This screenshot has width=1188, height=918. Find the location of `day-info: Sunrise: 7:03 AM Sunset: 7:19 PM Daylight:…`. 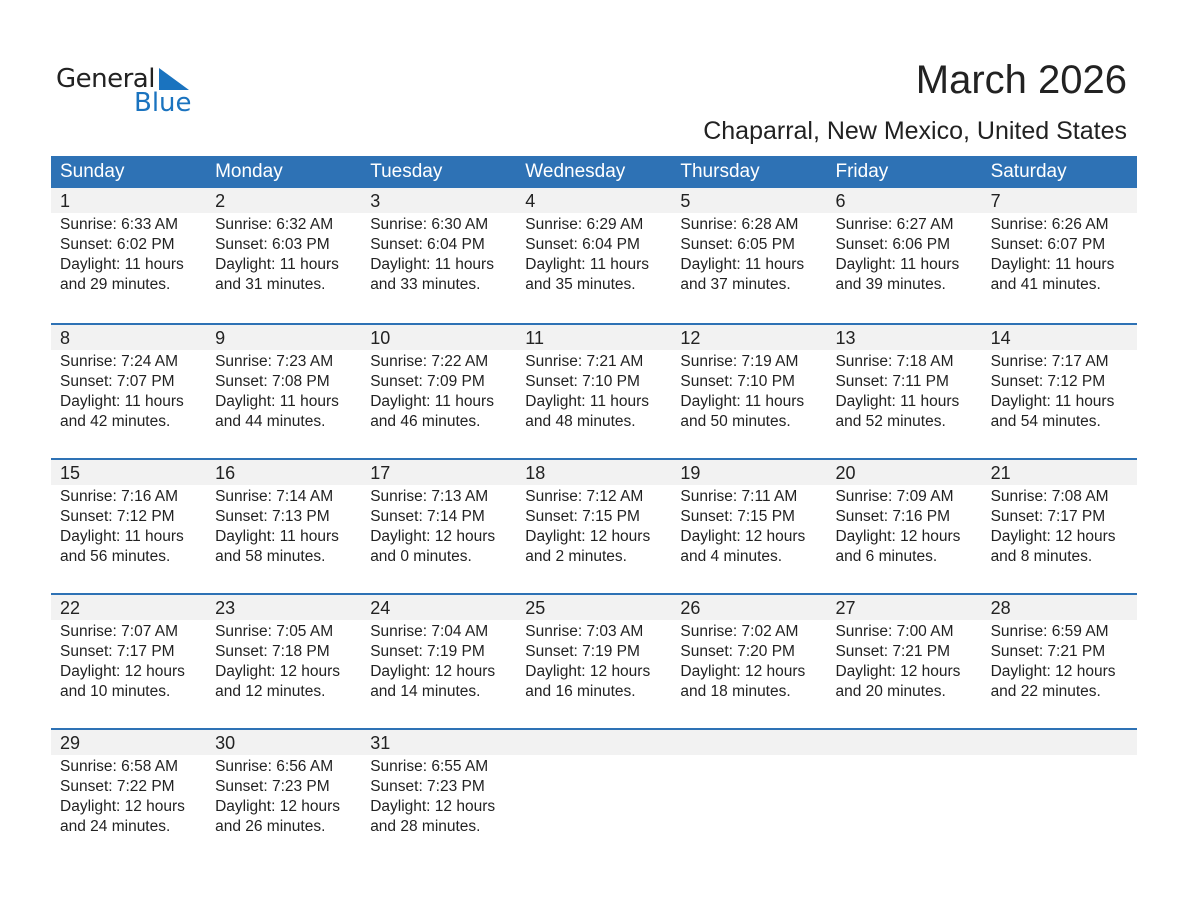

day-info: Sunrise: 7:03 AM Sunset: 7:19 PM Daylight:… is located at coordinates (593, 661).